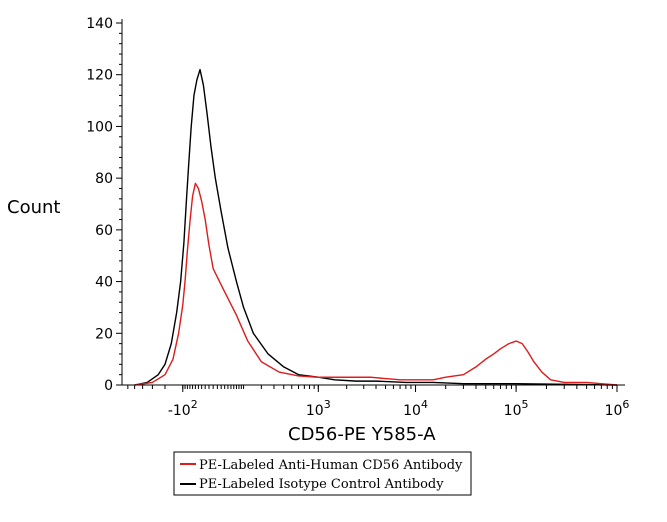 This screenshot has width=667, height=522. Describe the element at coordinates (183, 408) in the screenshot. I see `x-tick-label: -102` at that location.